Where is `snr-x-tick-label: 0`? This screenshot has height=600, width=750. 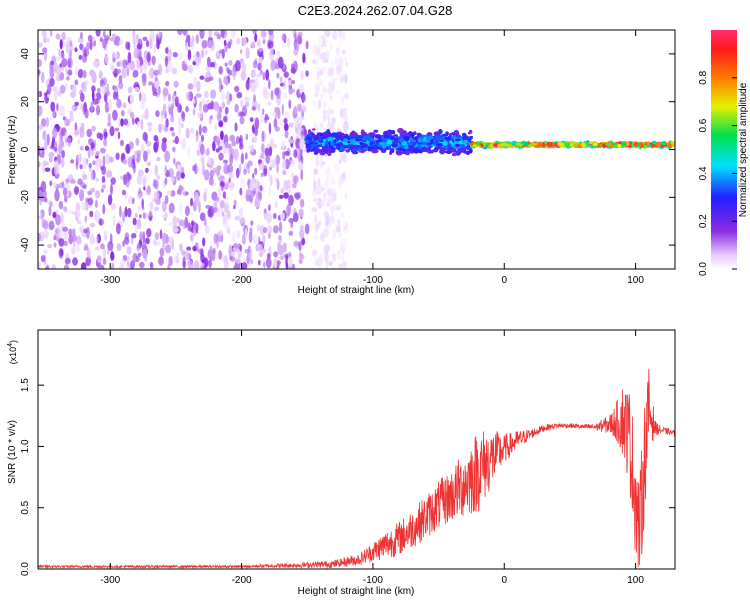 snr-x-tick-label: 0 is located at coordinates (504, 580).